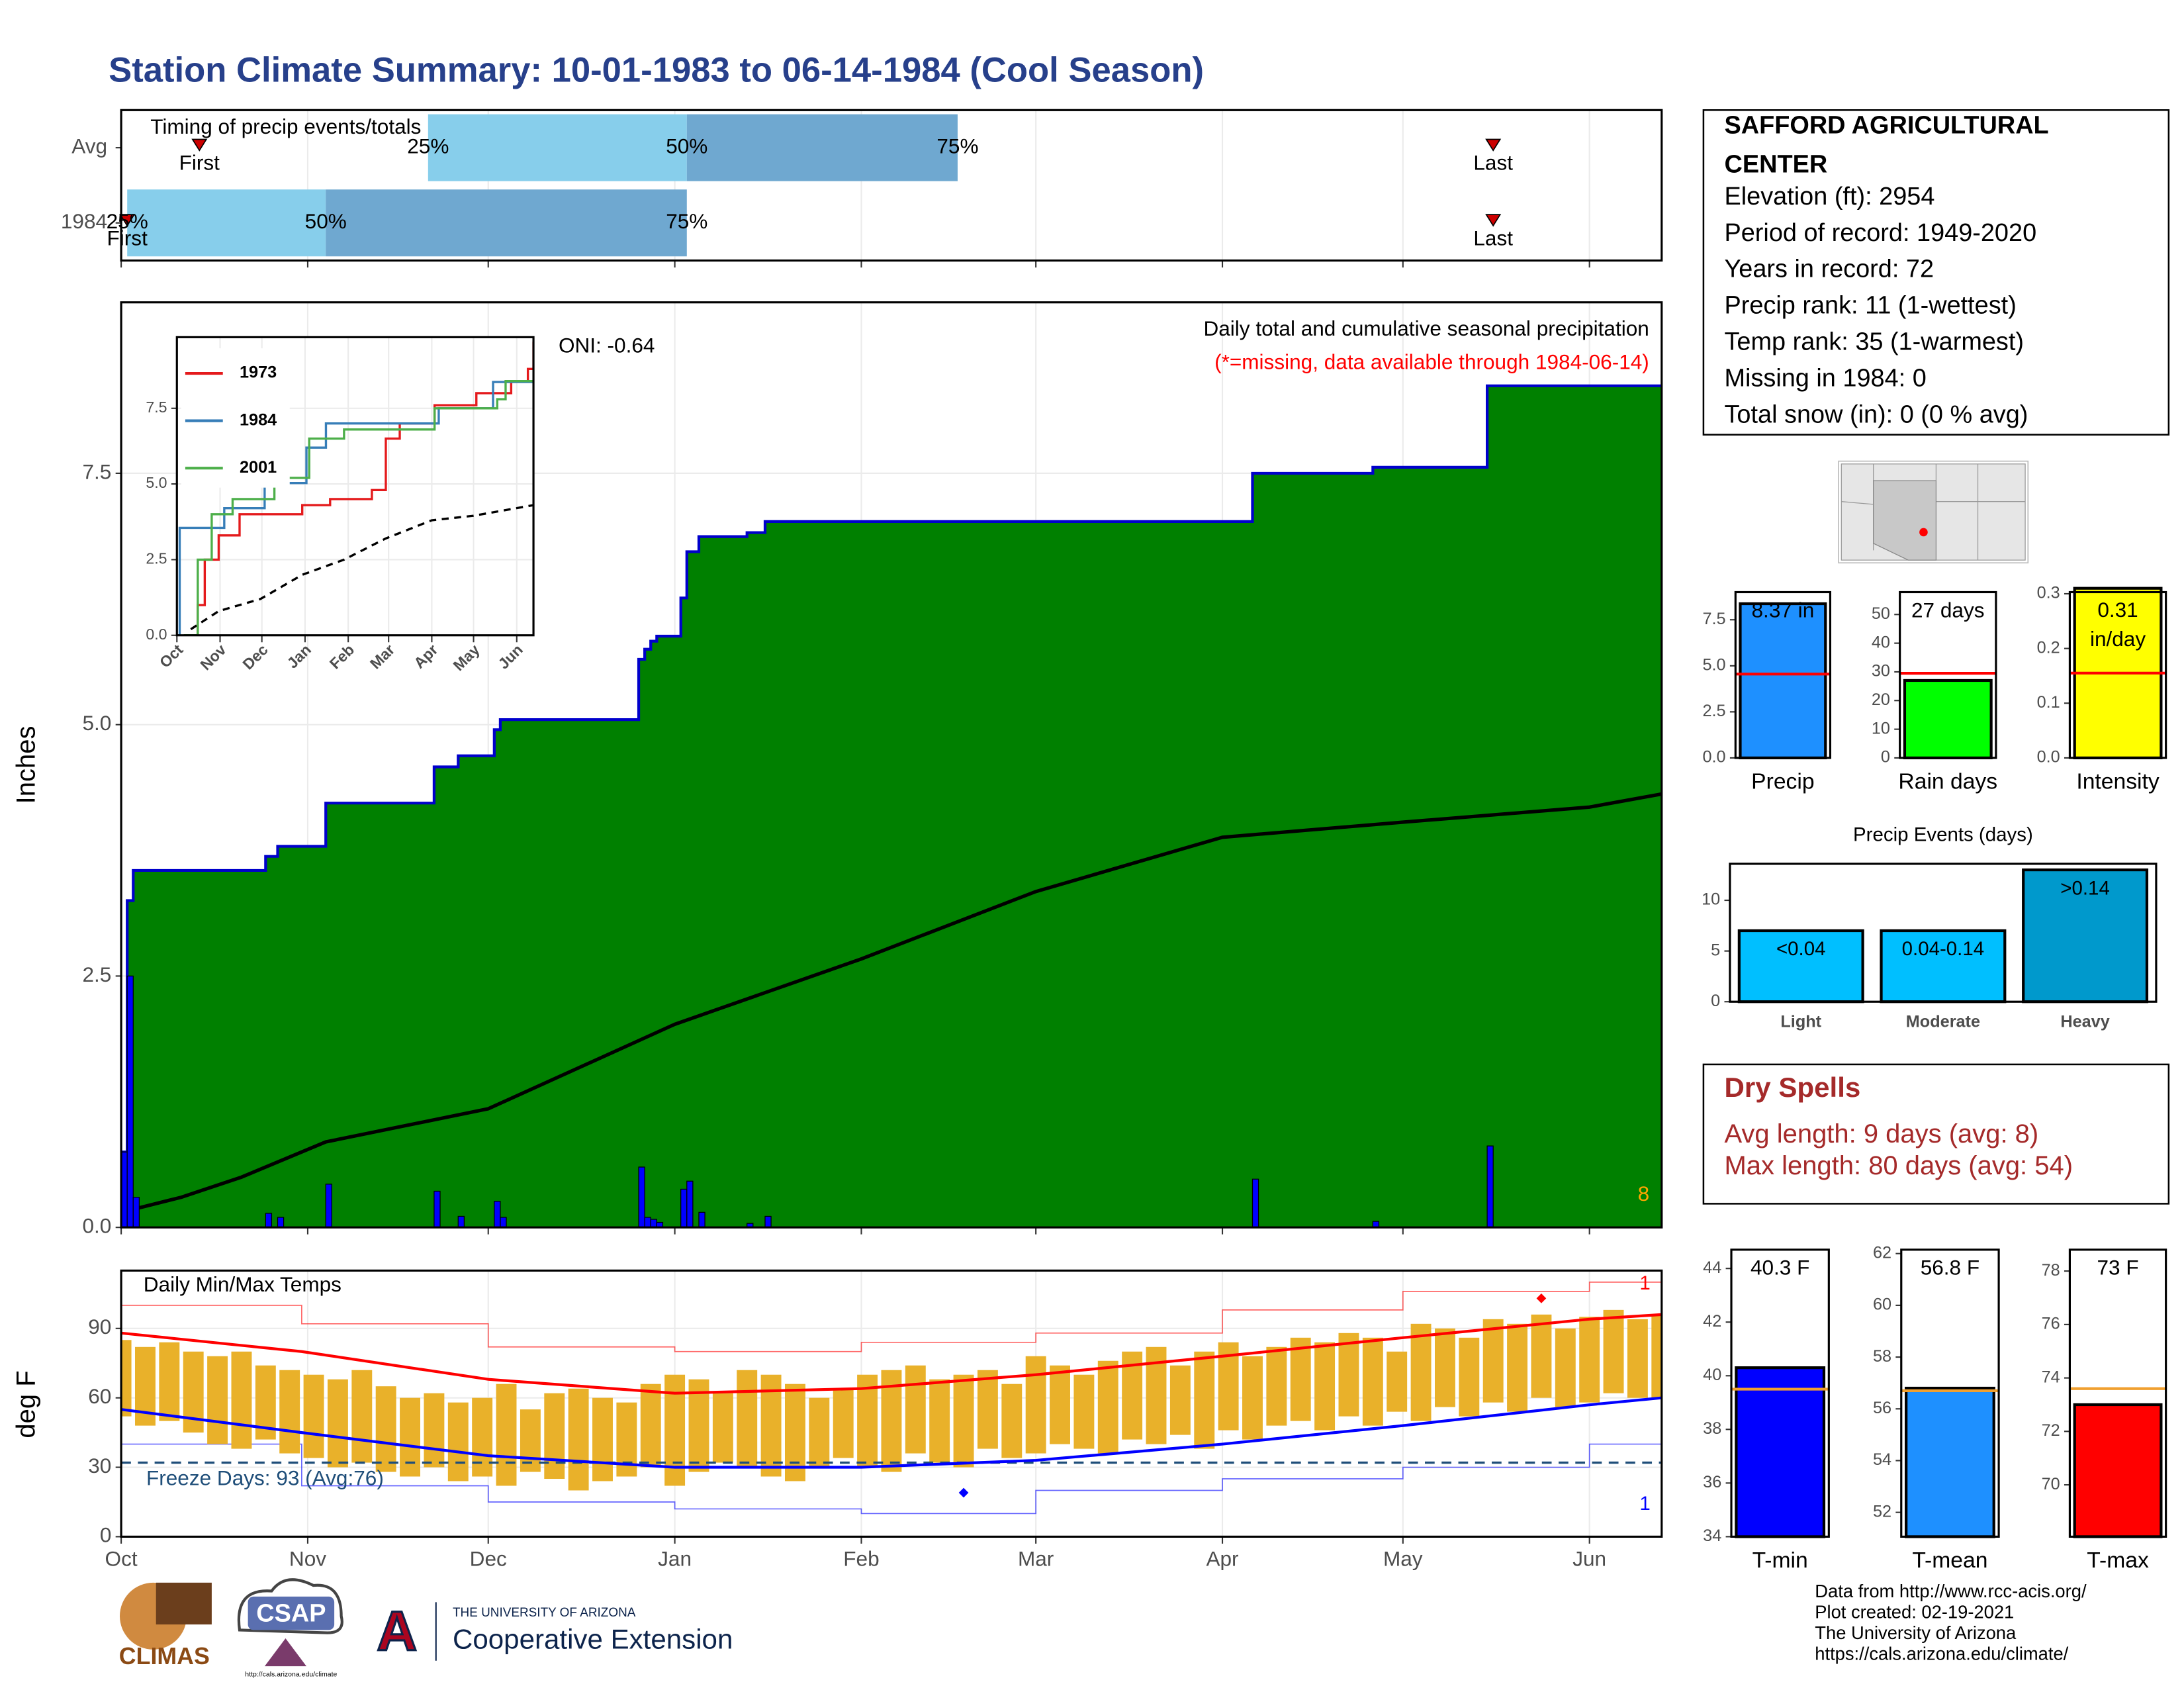 The image size is (2184, 1688). What do you see at coordinates (1943, 835) in the screenshot?
I see `panel-title: Precip Events (days)` at bounding box center [1943, 835].